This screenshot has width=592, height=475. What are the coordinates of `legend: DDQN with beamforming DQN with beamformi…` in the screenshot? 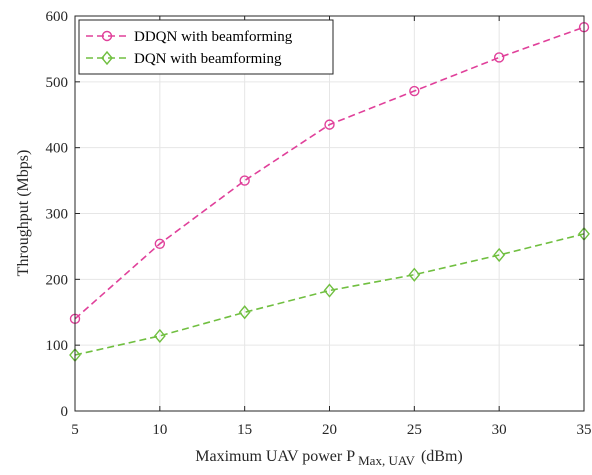 It's located at (206, 47).